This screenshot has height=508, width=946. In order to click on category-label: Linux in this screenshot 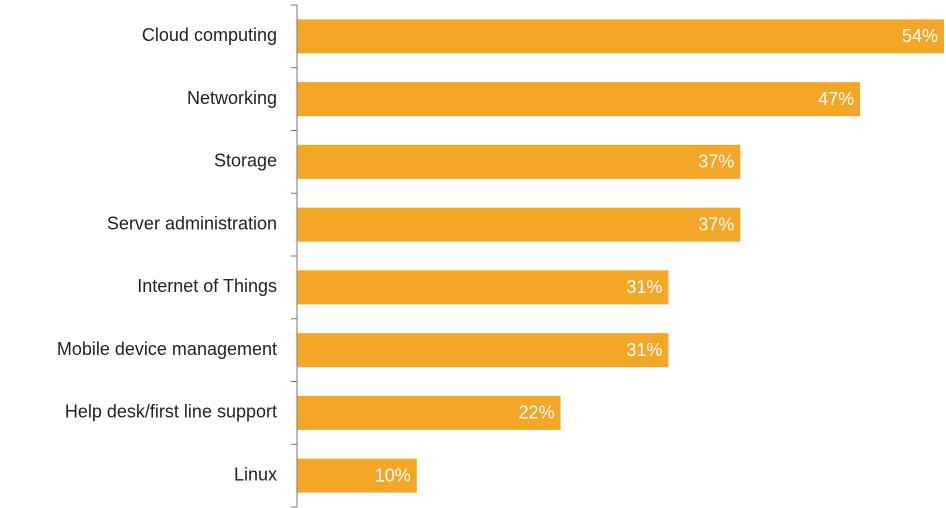, I will do `click(255, 474)`.